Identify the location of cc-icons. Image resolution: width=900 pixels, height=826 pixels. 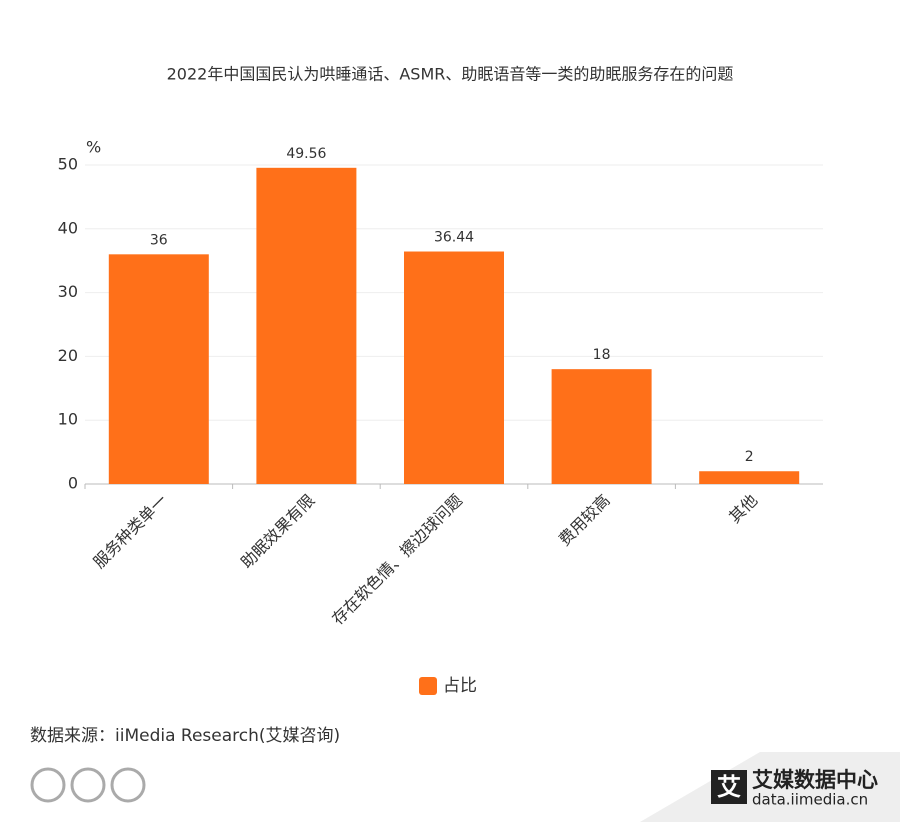
(88, 785).